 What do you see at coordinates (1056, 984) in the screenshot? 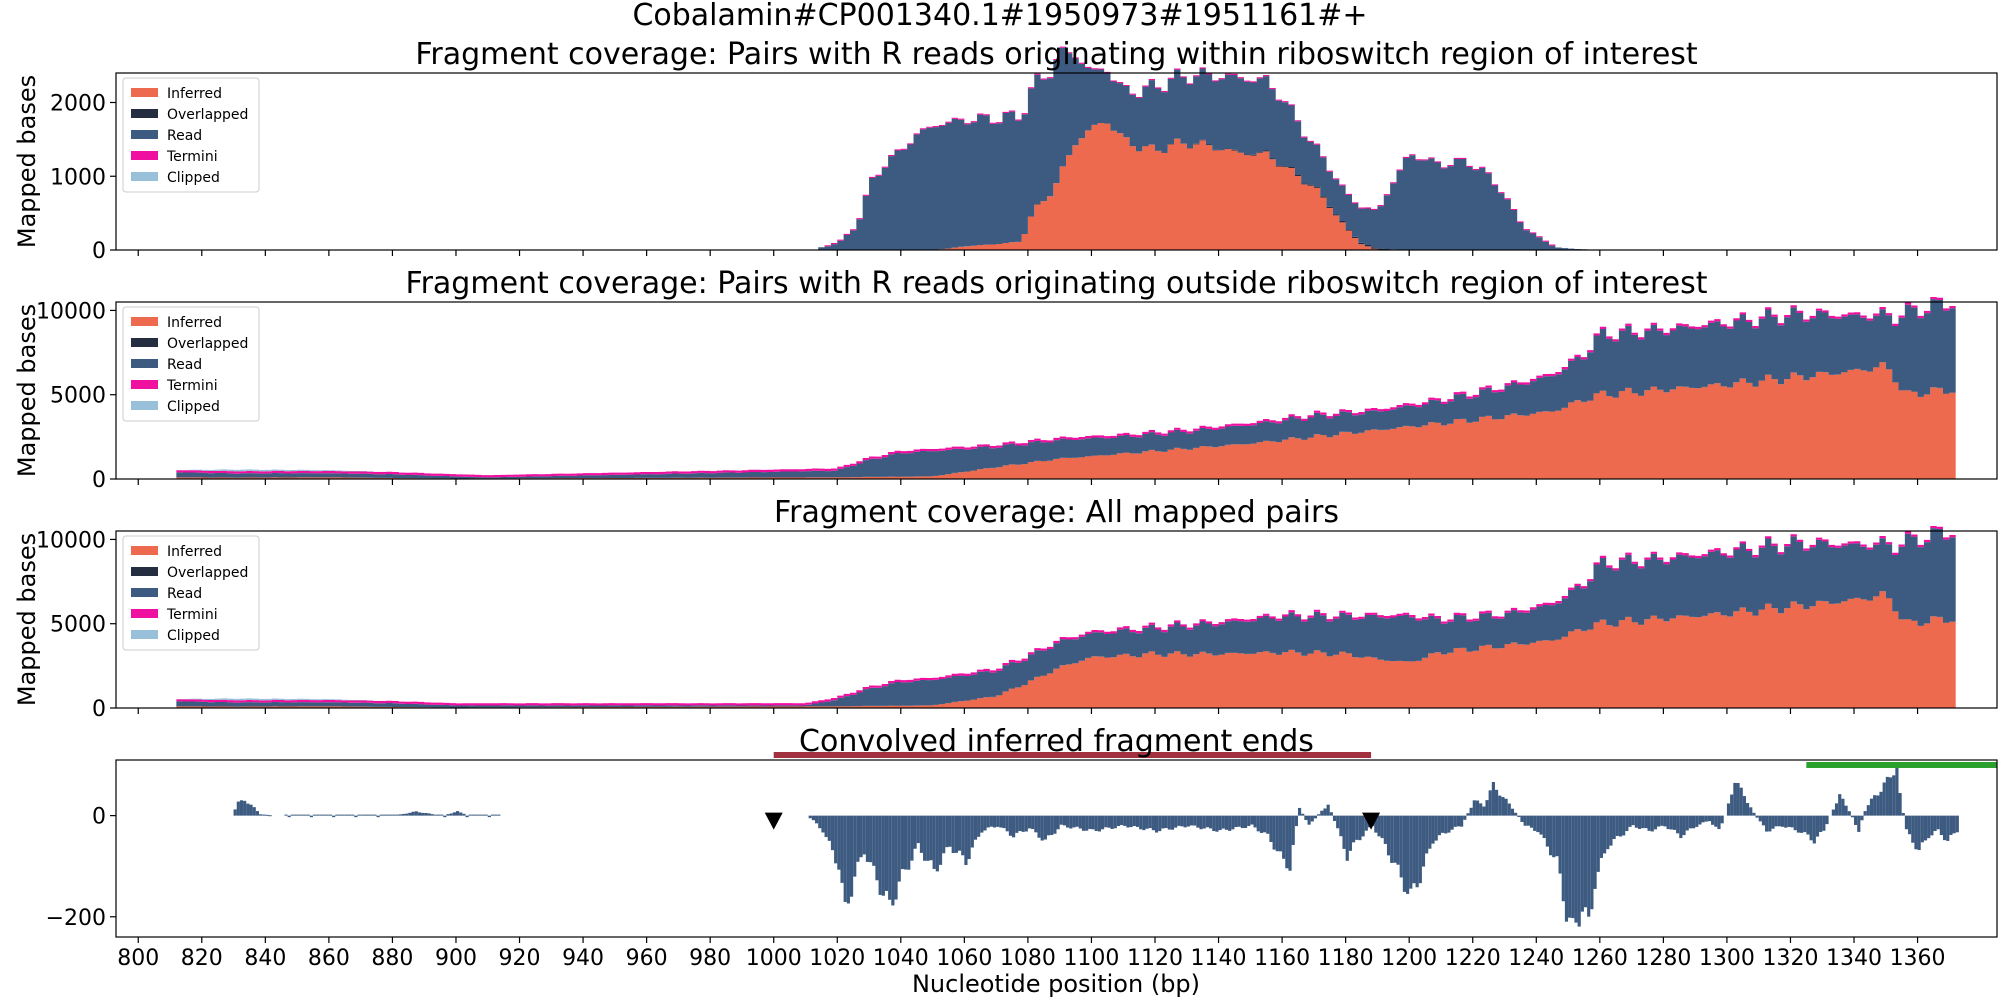
I see `figure-xlabel: Nucleotide position (bp)` at bounding box center [1056, 984].